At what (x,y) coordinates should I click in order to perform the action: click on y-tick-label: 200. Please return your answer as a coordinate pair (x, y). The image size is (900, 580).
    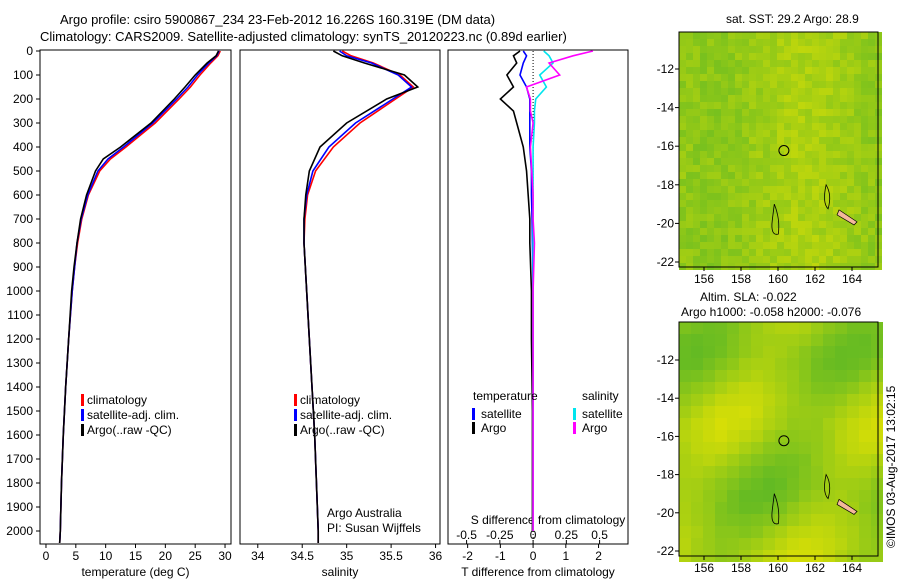
    Looking at the image, I should click on (23, 99).